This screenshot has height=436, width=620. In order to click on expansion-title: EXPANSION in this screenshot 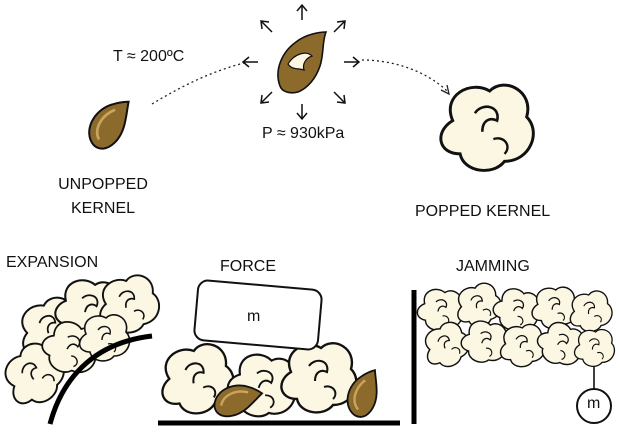, I will do `click(52, 262)`.